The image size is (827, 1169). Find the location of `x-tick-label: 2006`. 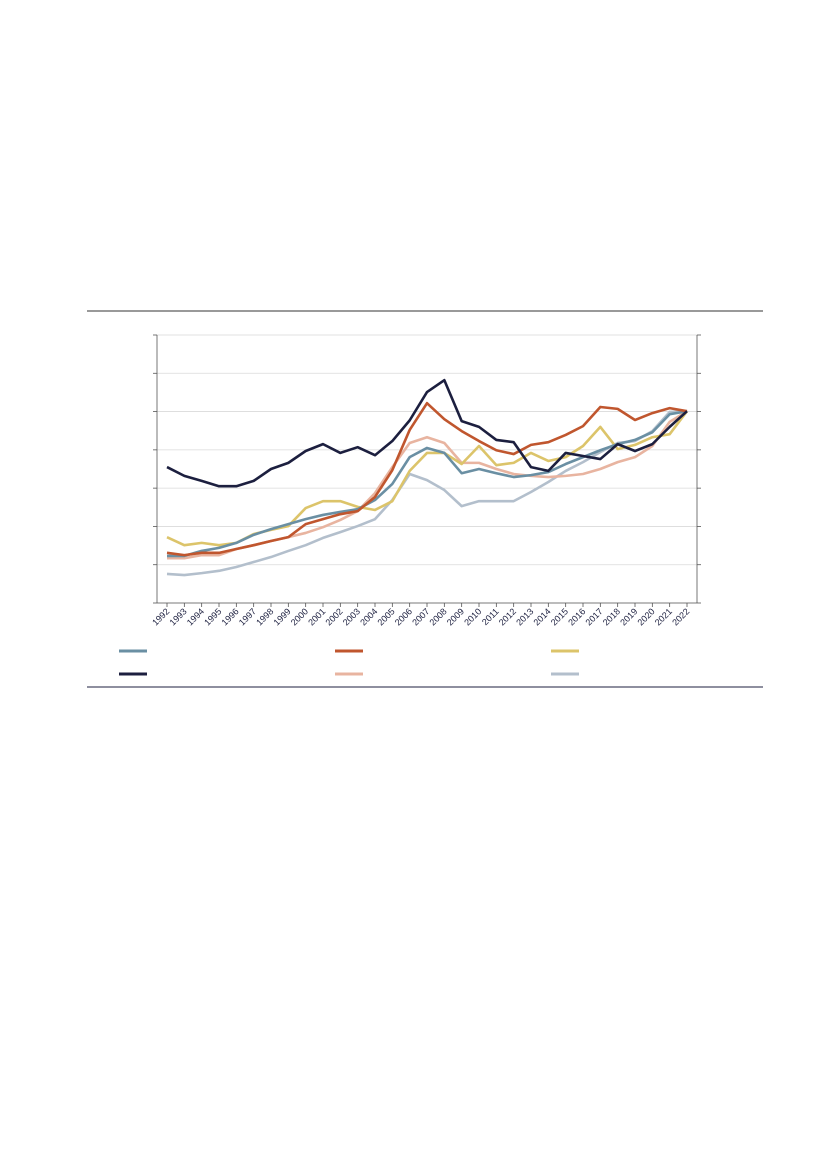

x-tick-label: 2006 is located at coordinates (403, 616).